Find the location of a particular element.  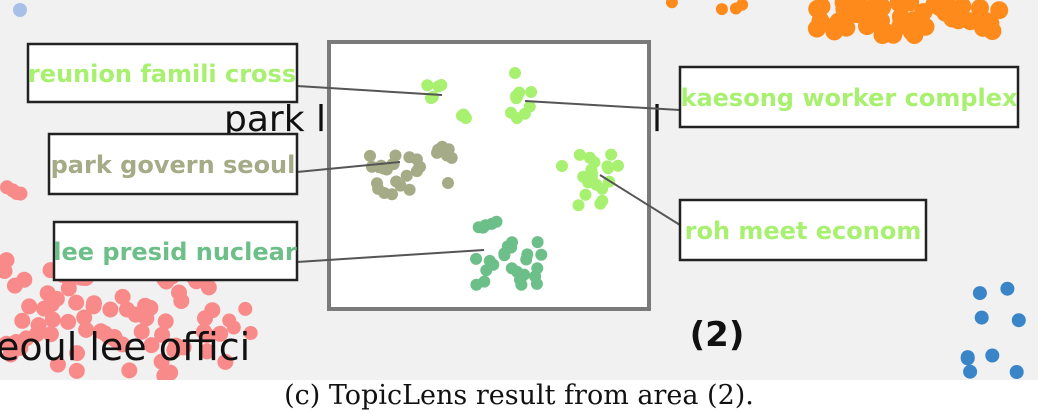

topic-label-box-roh: roh meet econom is located at coordinates (803, 230).